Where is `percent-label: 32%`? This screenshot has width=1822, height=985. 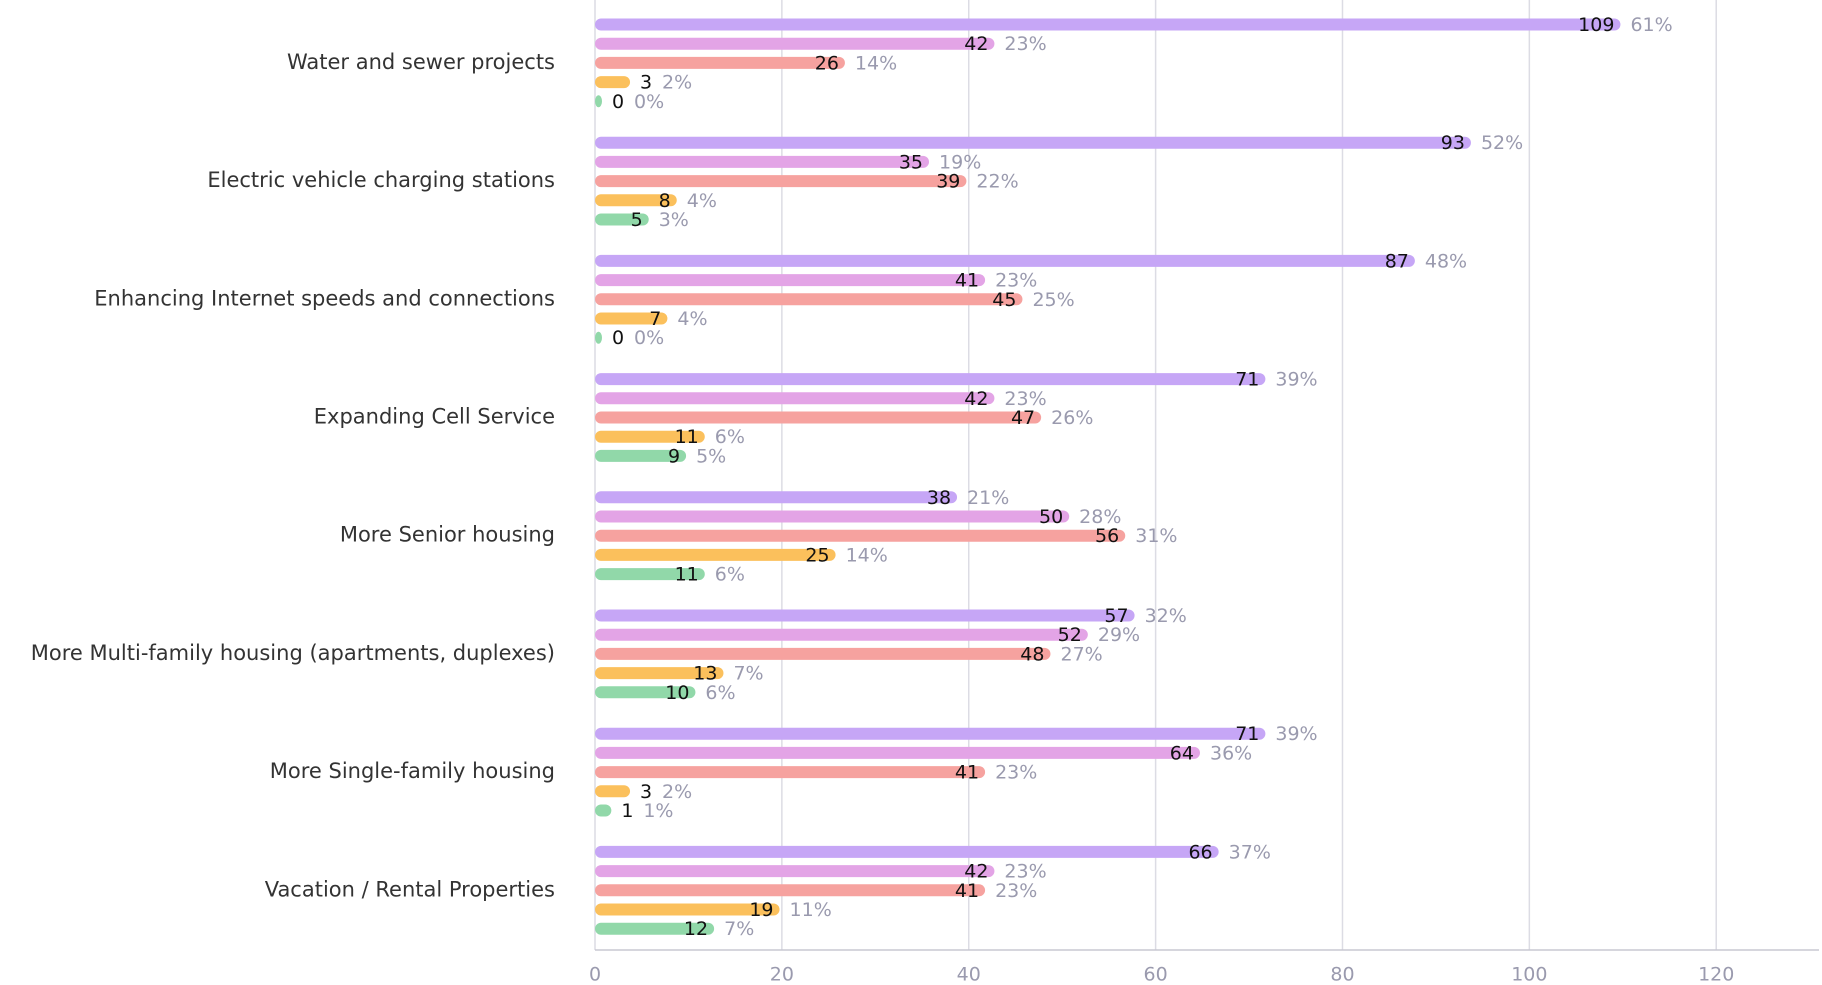
percent-label: 32% is located at coordinates (1166, 616).